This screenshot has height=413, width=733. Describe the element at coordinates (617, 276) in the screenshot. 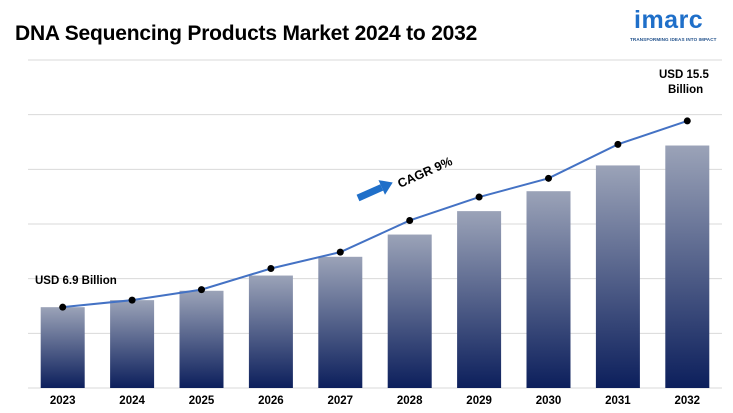

I see `bar-2031` at that location.